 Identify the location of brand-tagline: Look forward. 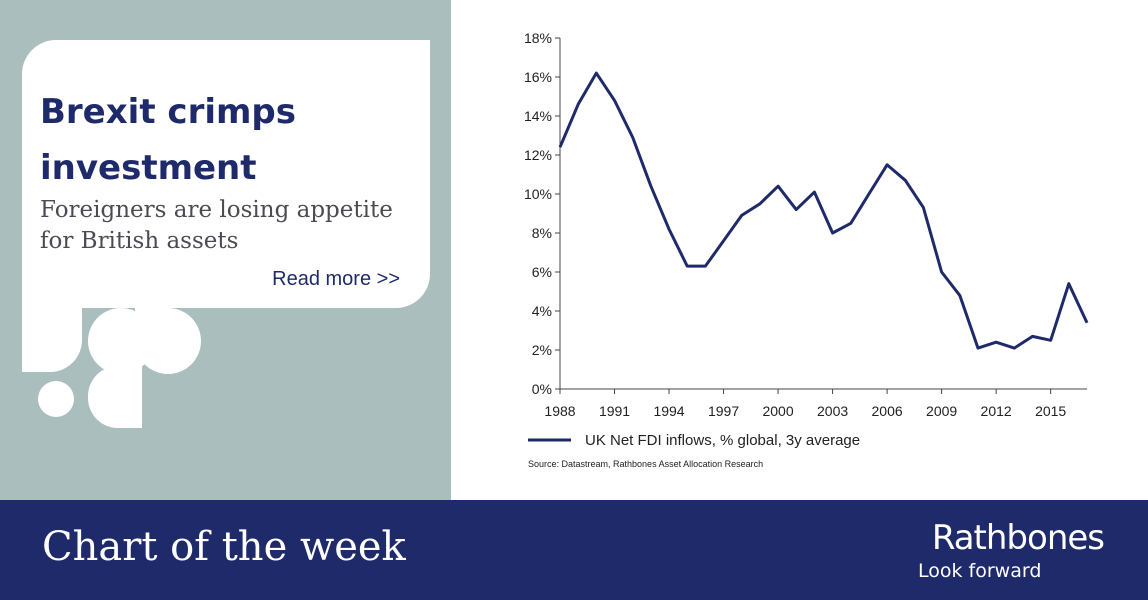
(980, 571).